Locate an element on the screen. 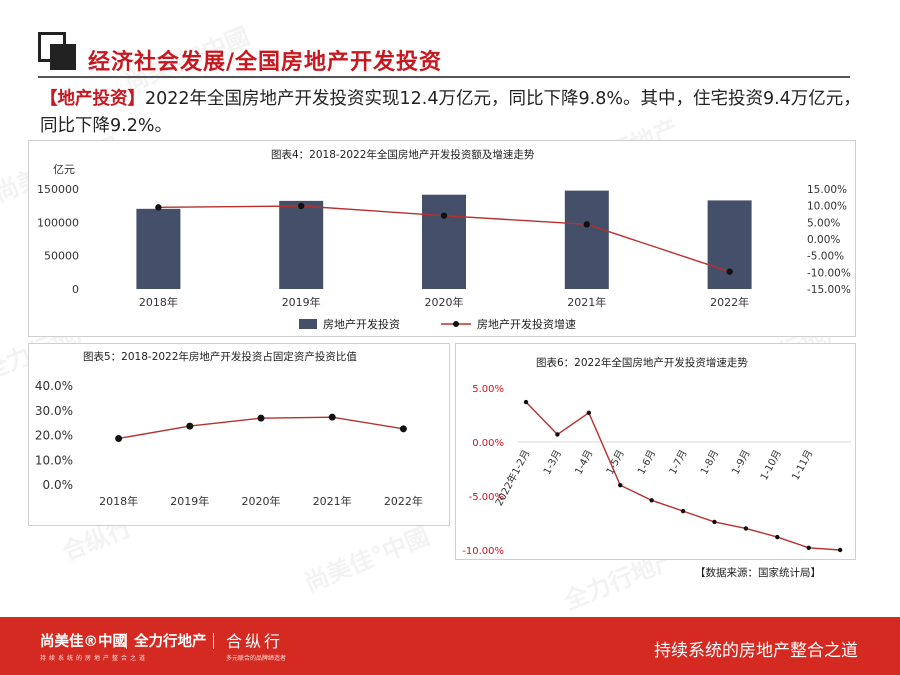 This screenshot has width=900, height=675. chart5-title: 图表5：2018-2022年房地产开发投资占固定资产投资比值 is located at coordinates (220, 357).